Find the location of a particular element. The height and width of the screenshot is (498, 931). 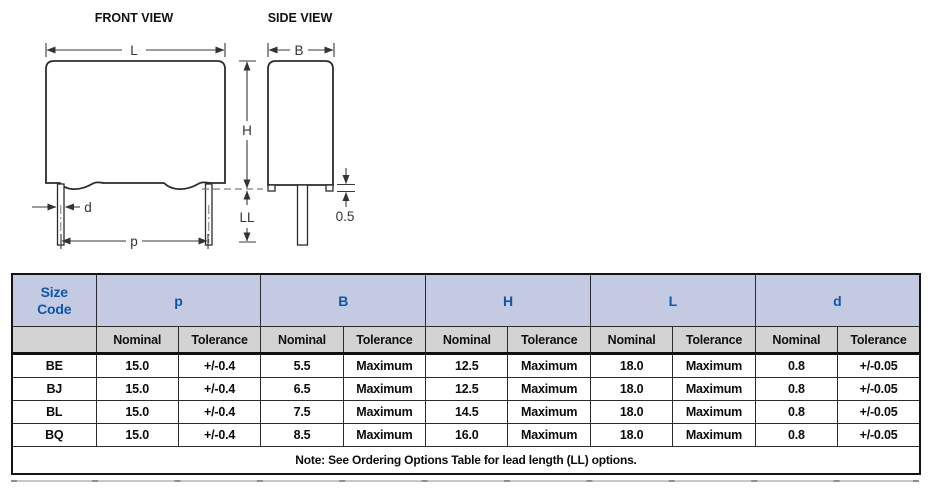

dim-p: p is located at coordinates (134, 241).